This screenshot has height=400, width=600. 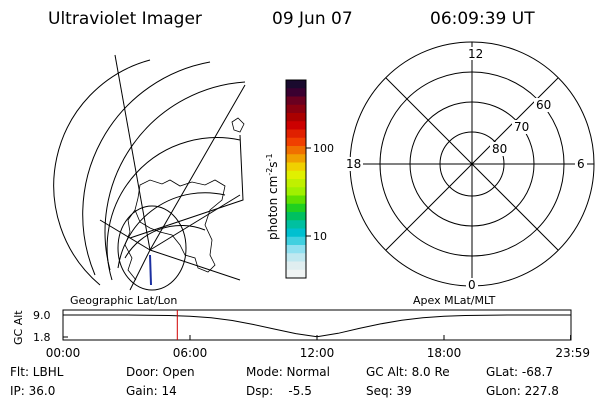 I want to click on xtick-label: 18:00, so click(x=444, y=353).